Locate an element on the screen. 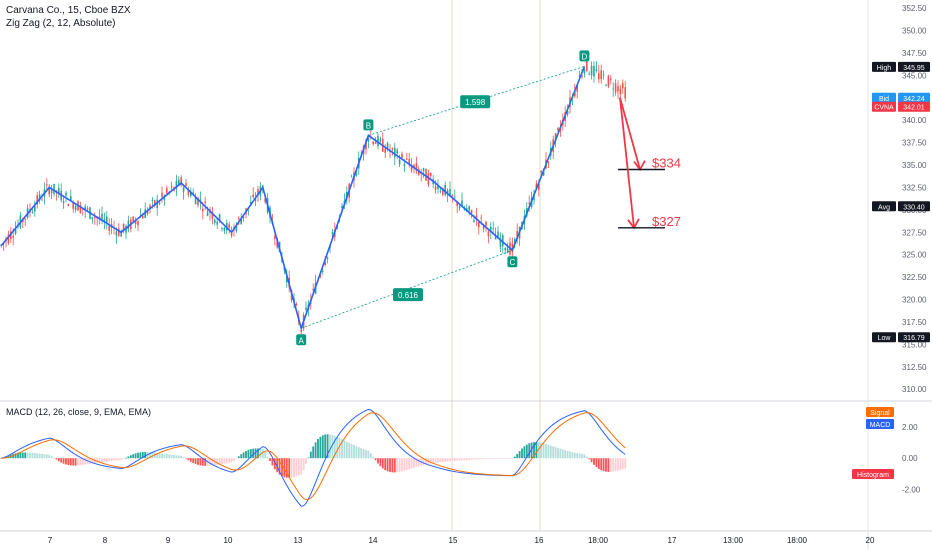  time-tick-label: 14 is located at coordinates (373, 540).